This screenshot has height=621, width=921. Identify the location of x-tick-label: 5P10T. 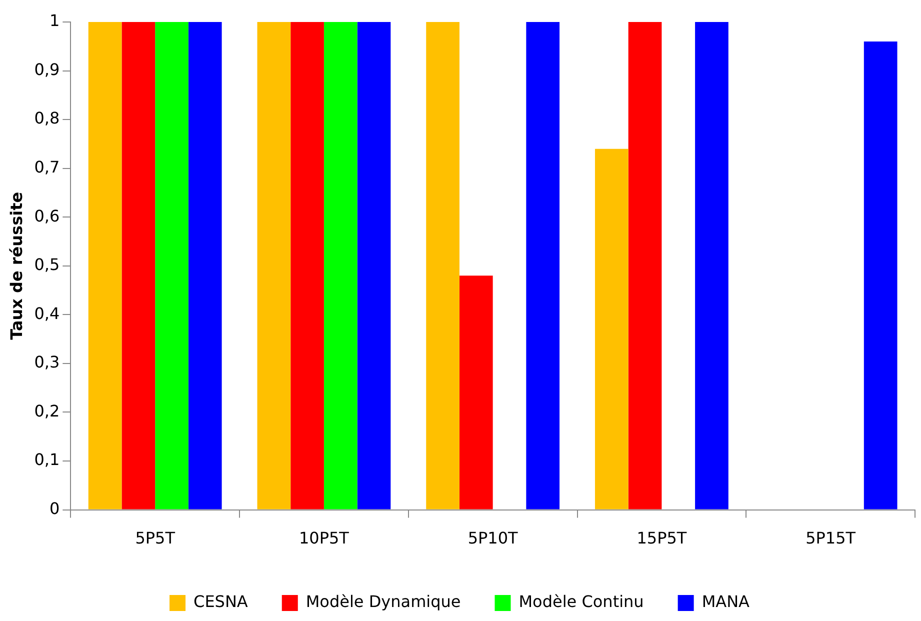
(493, 538).